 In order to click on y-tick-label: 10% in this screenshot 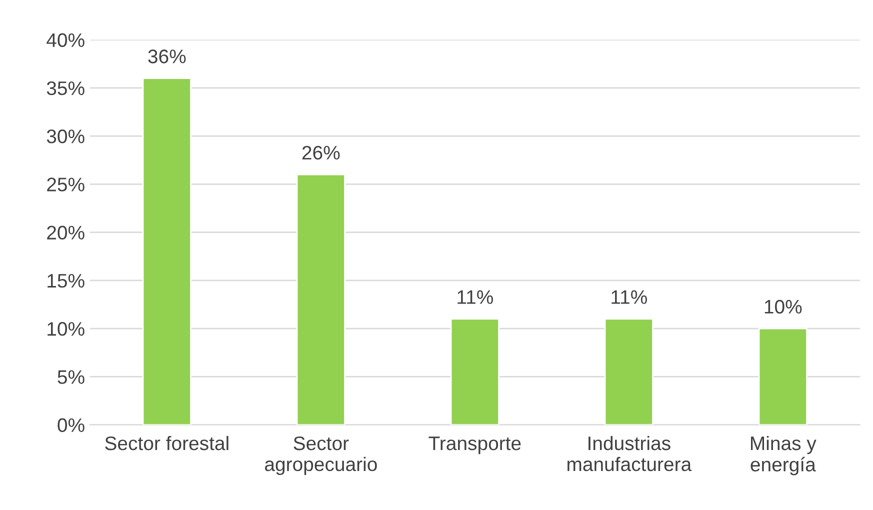, I will do `click(66, 329)`.